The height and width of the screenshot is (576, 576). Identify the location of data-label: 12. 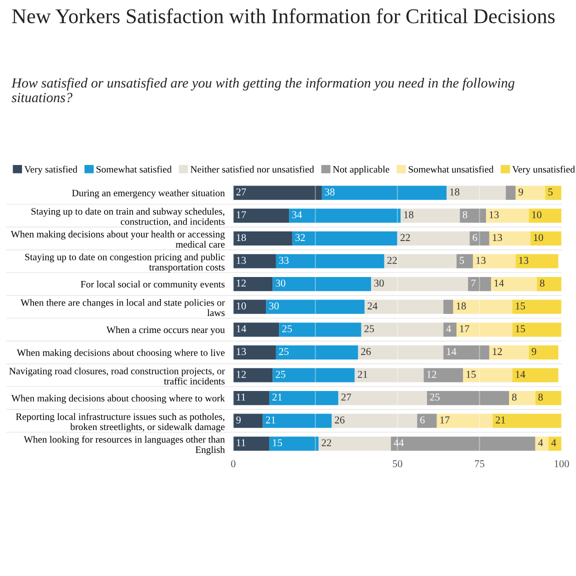
(241, 374).